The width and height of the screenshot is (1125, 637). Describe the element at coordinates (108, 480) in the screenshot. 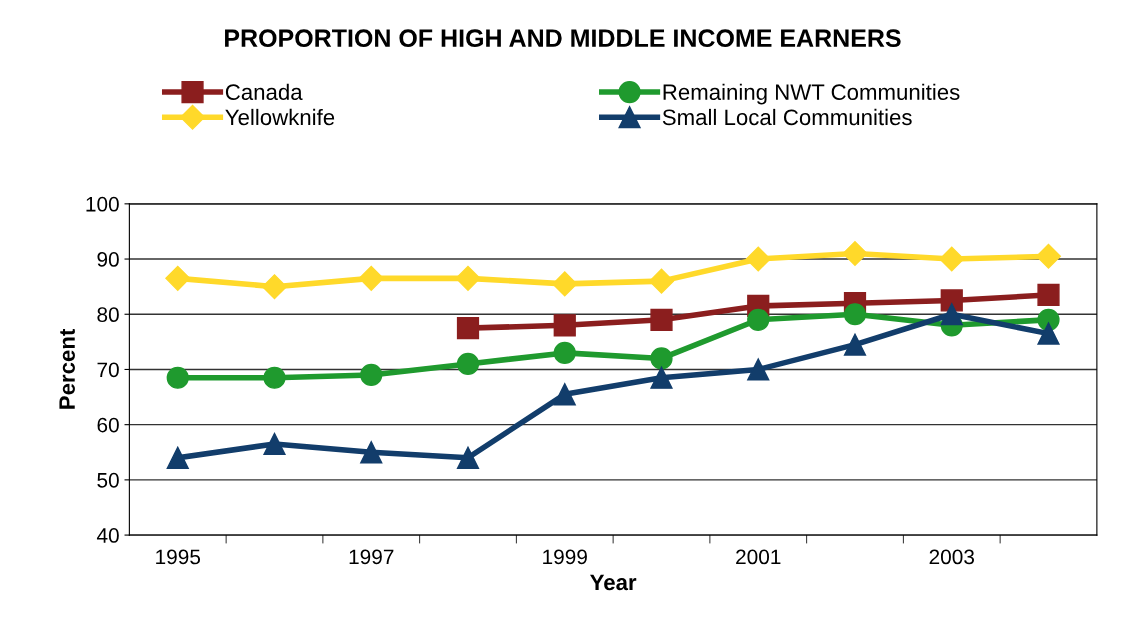

I see `y-tick-label: 50` at that location.